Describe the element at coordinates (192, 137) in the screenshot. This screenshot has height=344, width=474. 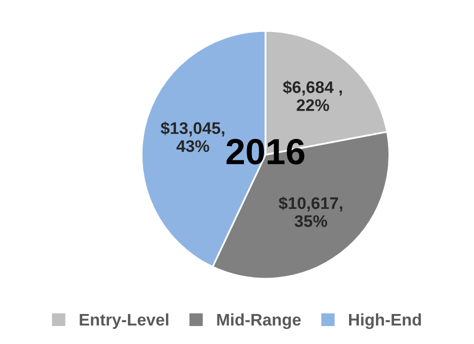
I see `data-label: $13,045, 43%` at that location.